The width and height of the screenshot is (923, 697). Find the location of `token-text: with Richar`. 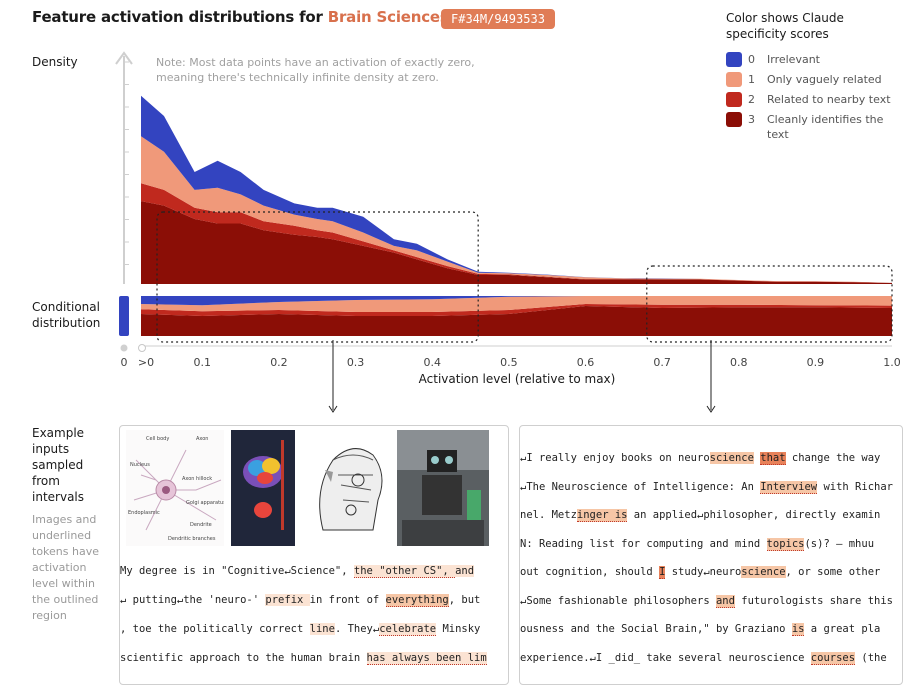

token-text: with Richar is located at coordinates (855, 486).